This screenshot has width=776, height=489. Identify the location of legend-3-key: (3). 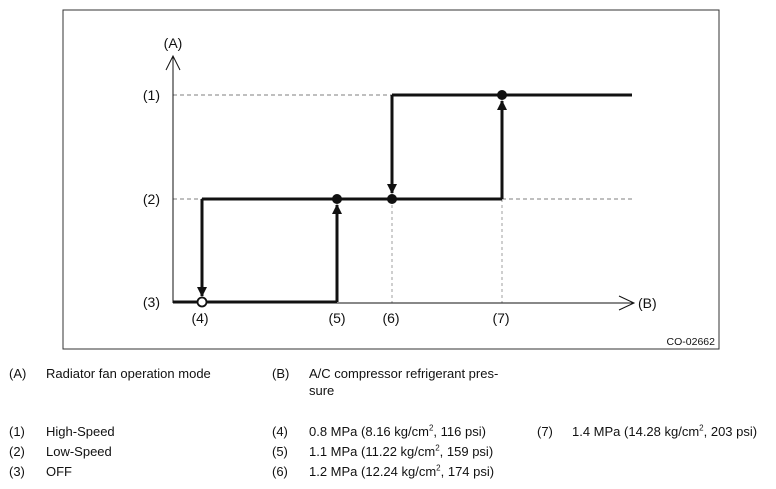
(17, 471).